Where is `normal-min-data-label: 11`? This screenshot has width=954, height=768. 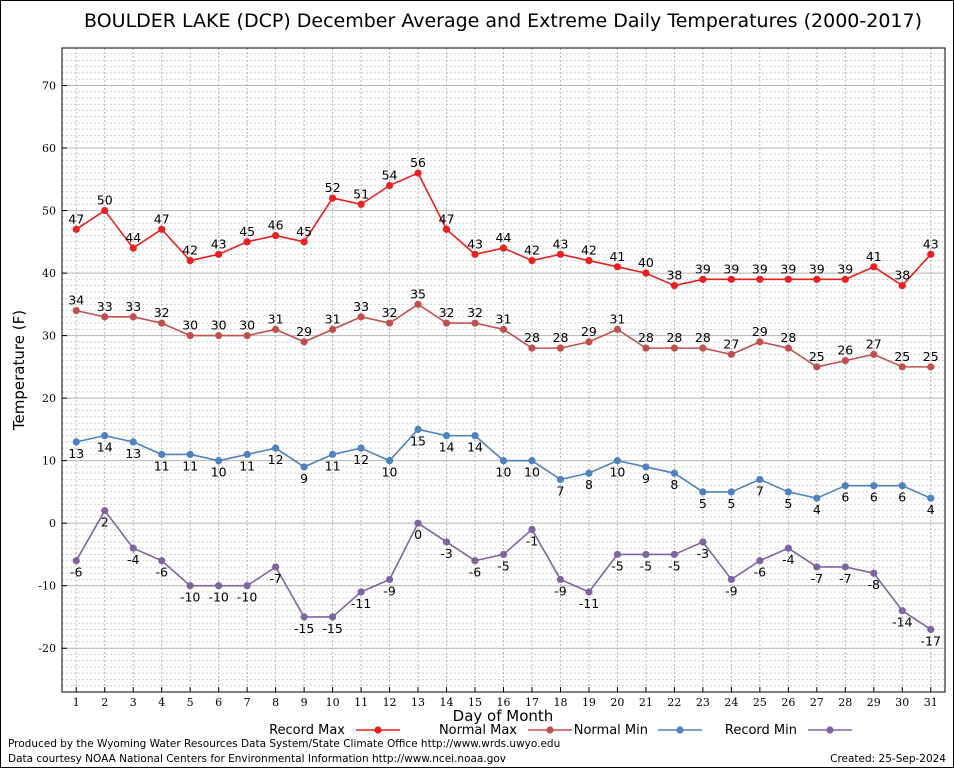
normal-min-data-label: 11 is located at coordinates (190, 465).